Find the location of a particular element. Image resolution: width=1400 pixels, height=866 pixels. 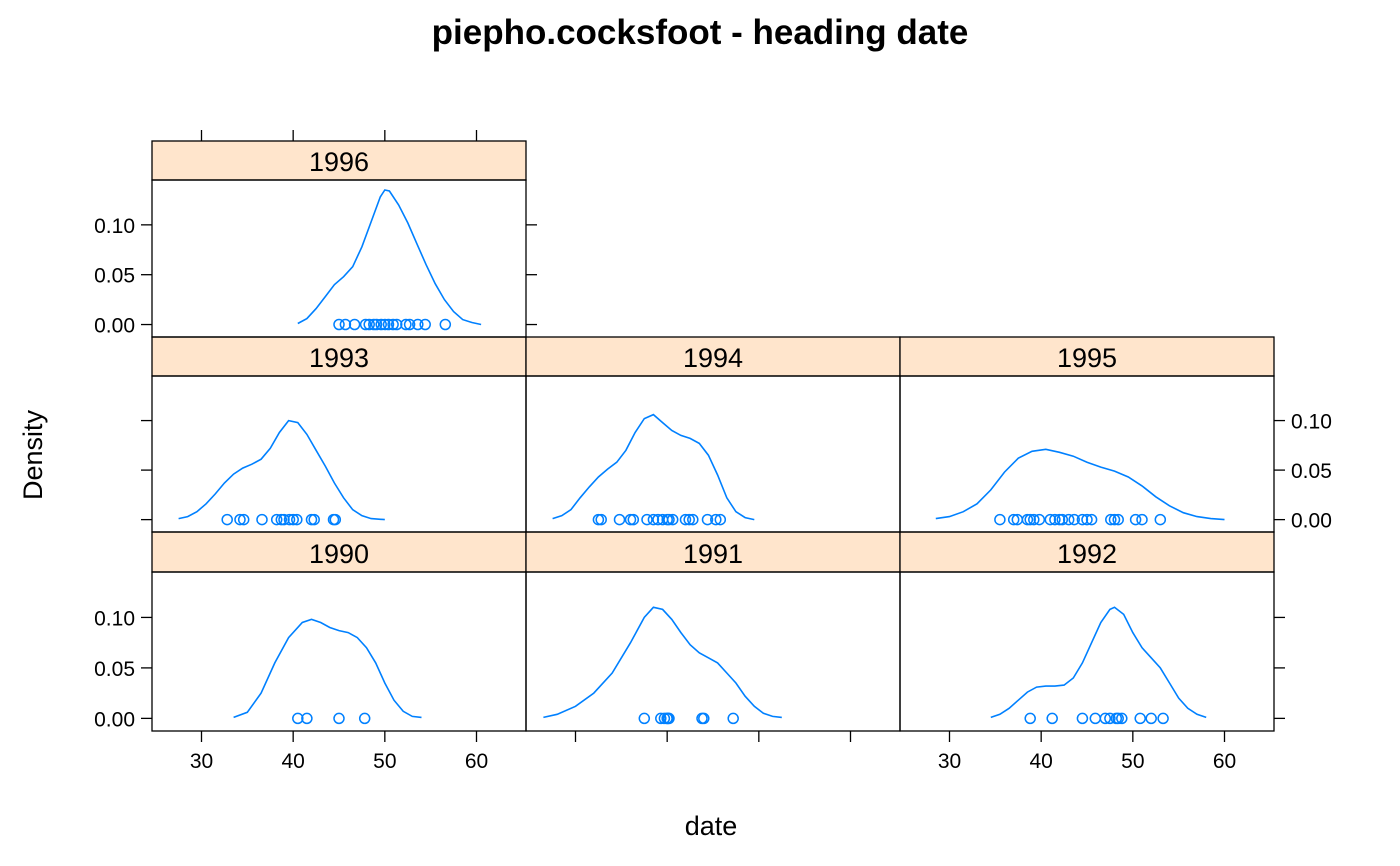

chart-title: piepho.cocksfoot - heading date is located at coordinates (700, 32).